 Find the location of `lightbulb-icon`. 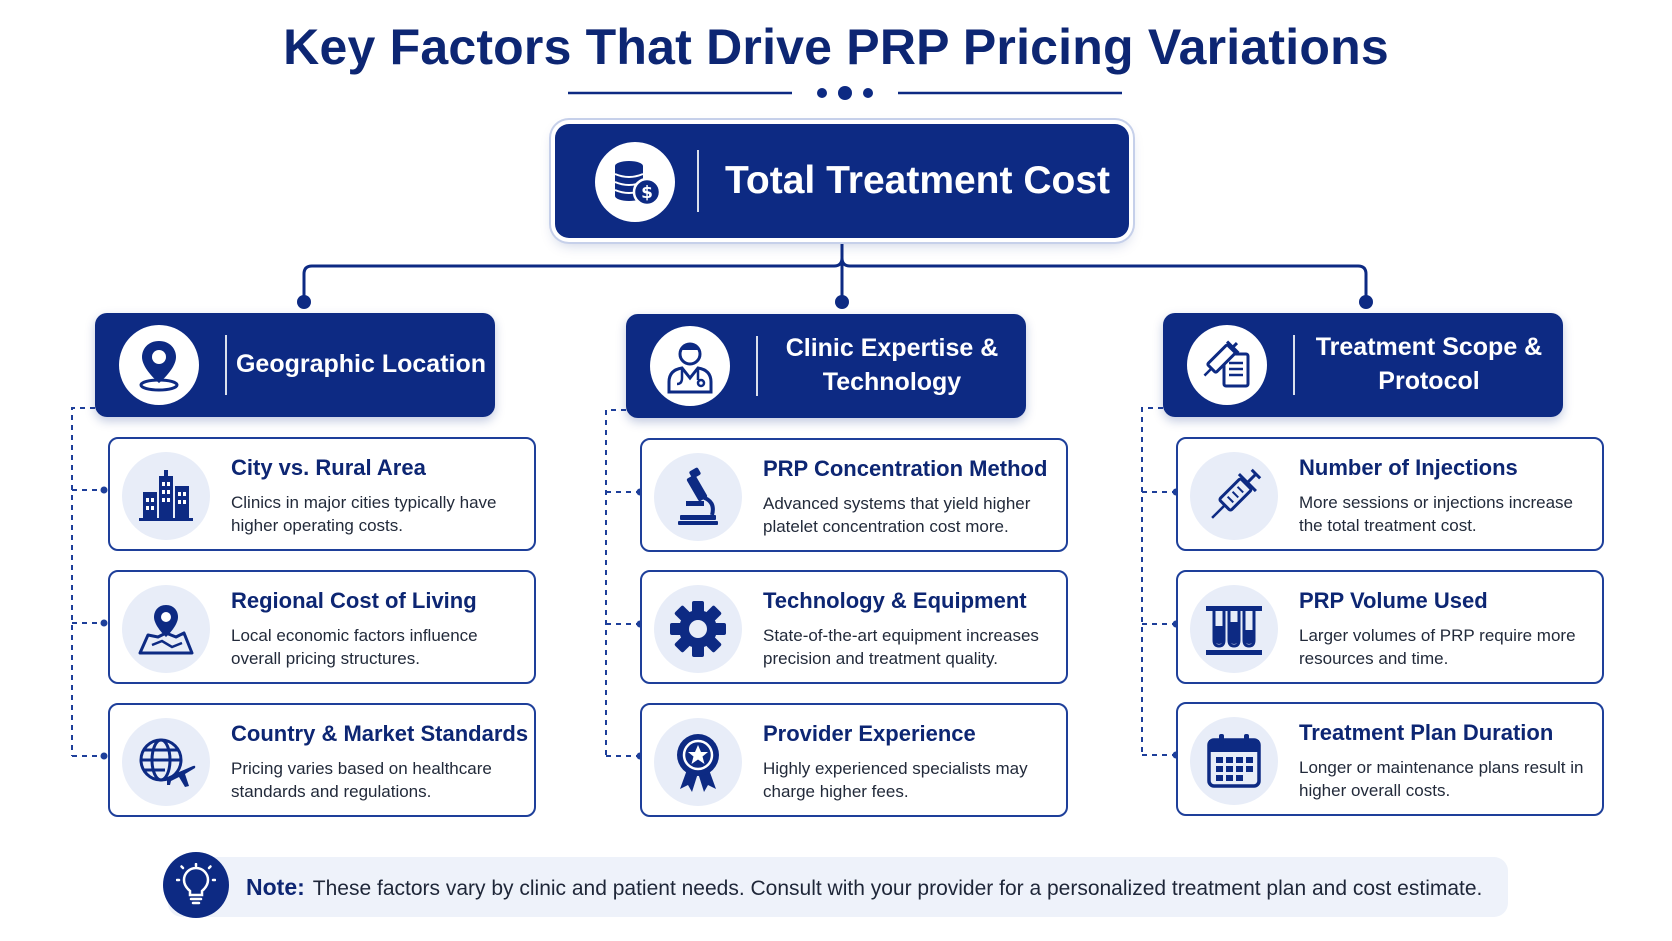

lightbulb-icon is located at coordinates (196, 885).